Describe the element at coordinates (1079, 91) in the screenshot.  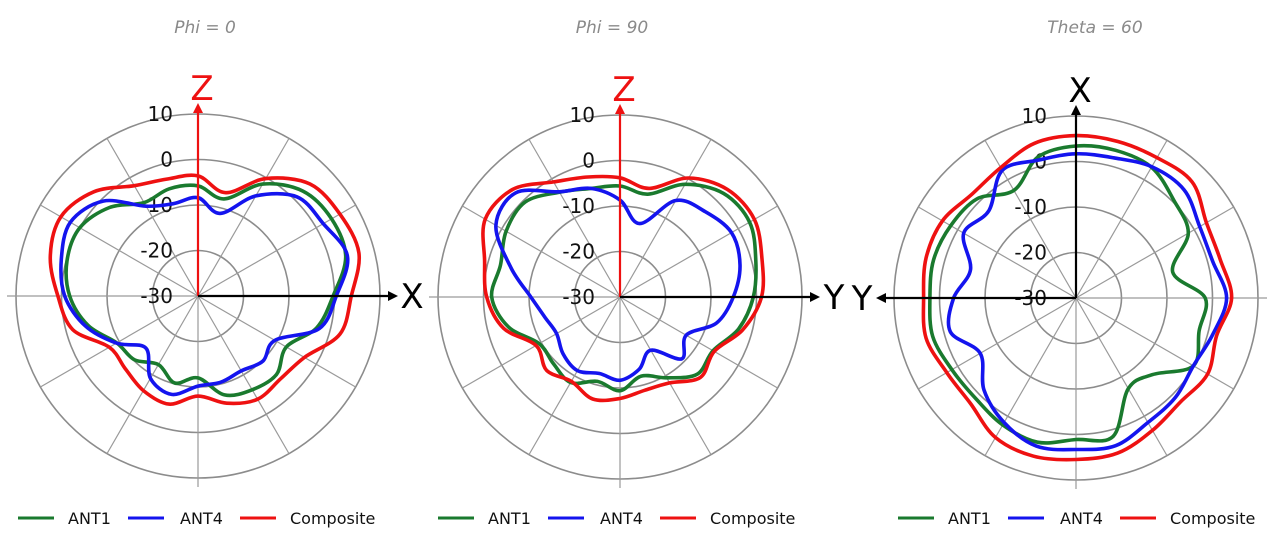
I see `axis-label-up: X` at that location.